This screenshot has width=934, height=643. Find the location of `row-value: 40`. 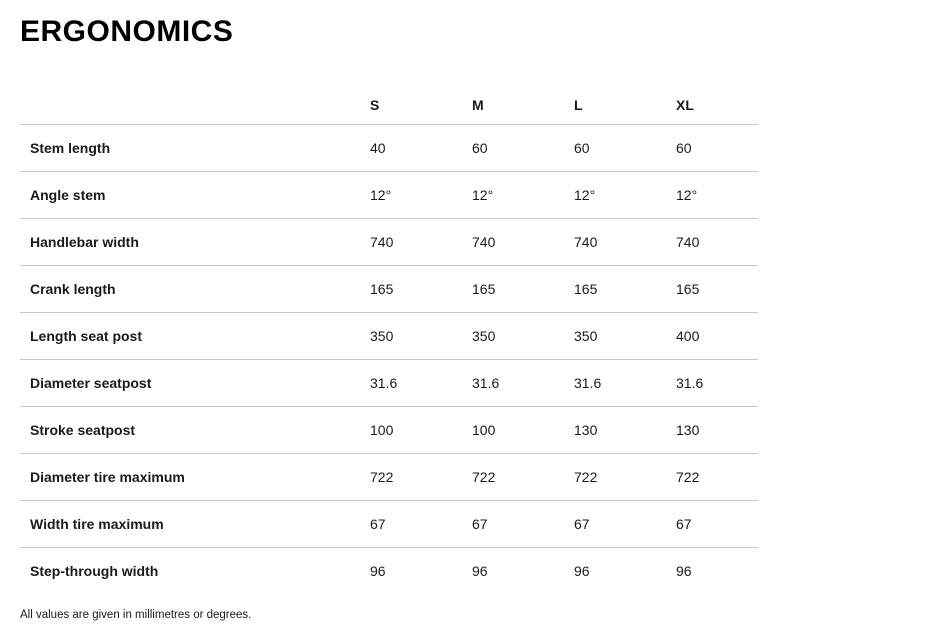

row-value: 40 is located at coordinates (378, 148).